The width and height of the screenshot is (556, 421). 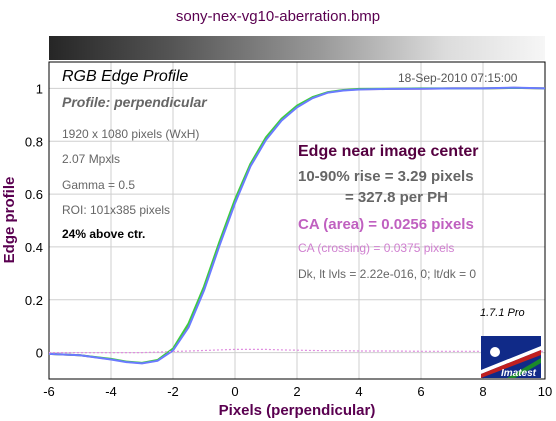 I want to click on series-line-ca, so click(x=297, y=351).